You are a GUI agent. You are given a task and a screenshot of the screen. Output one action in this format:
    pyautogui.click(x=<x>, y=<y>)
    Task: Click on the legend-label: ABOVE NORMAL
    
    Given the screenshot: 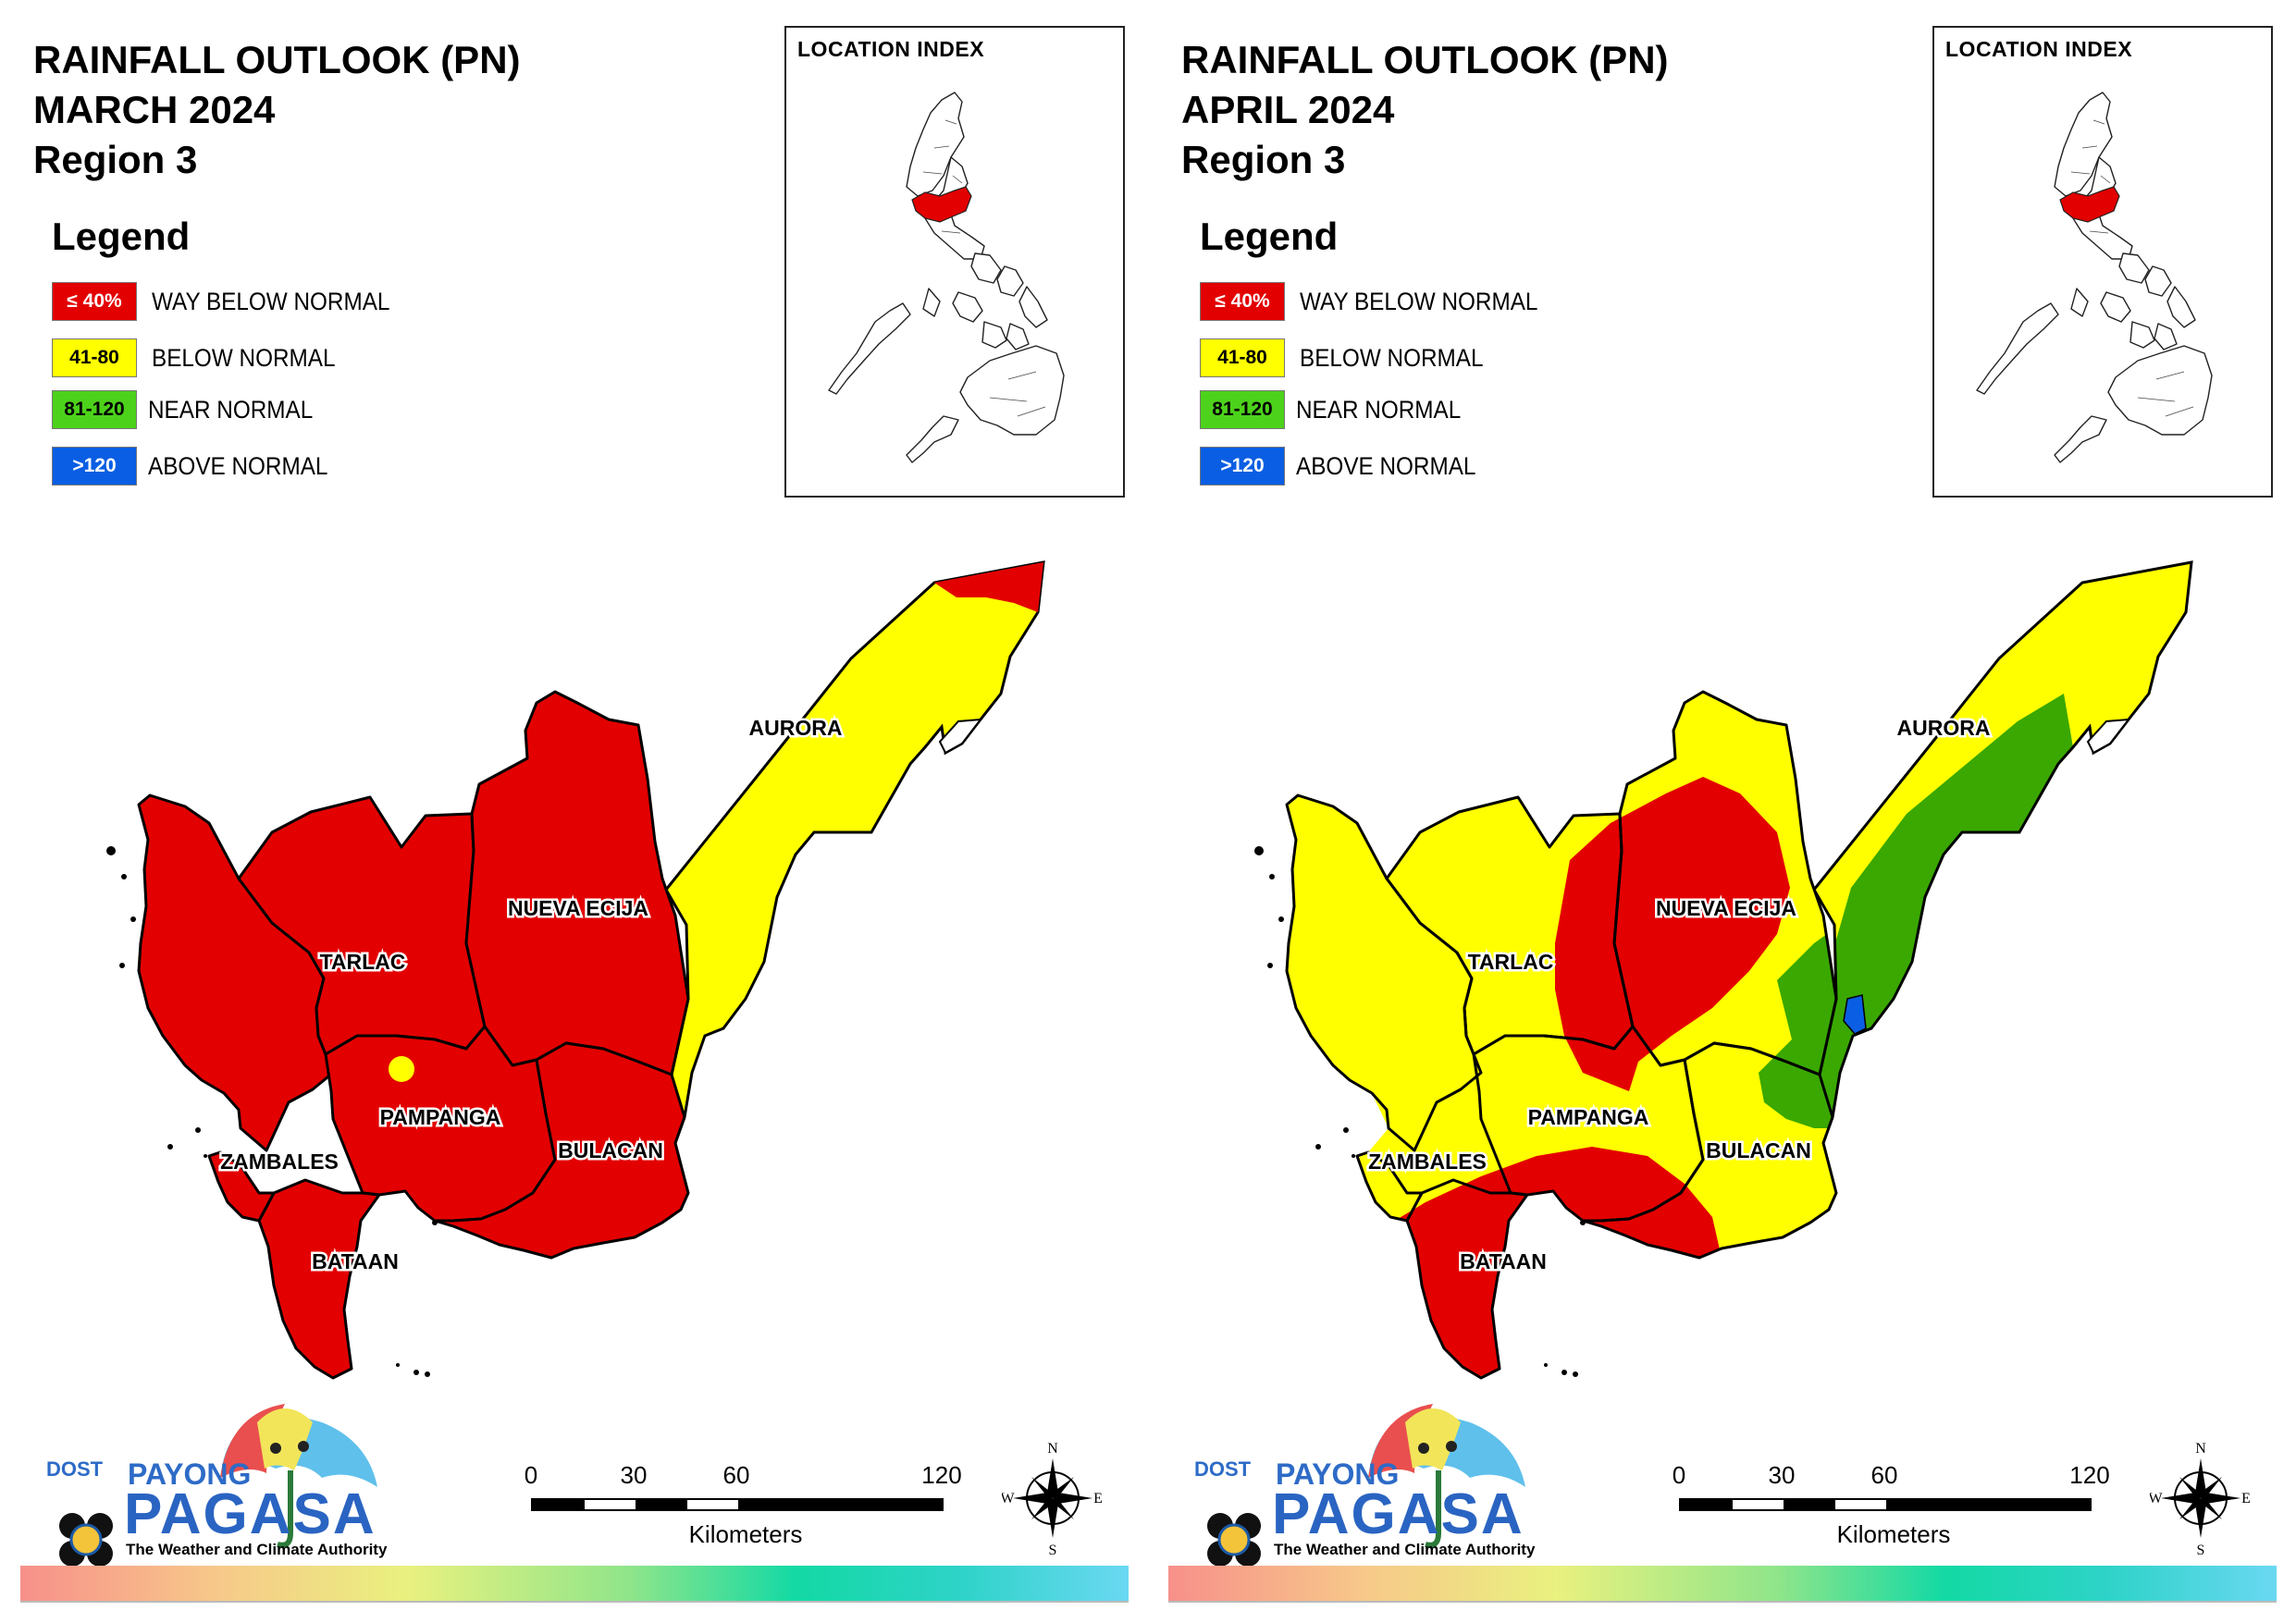 What is the action you would take?
    pyautogui.click(x=238, y=465)
    